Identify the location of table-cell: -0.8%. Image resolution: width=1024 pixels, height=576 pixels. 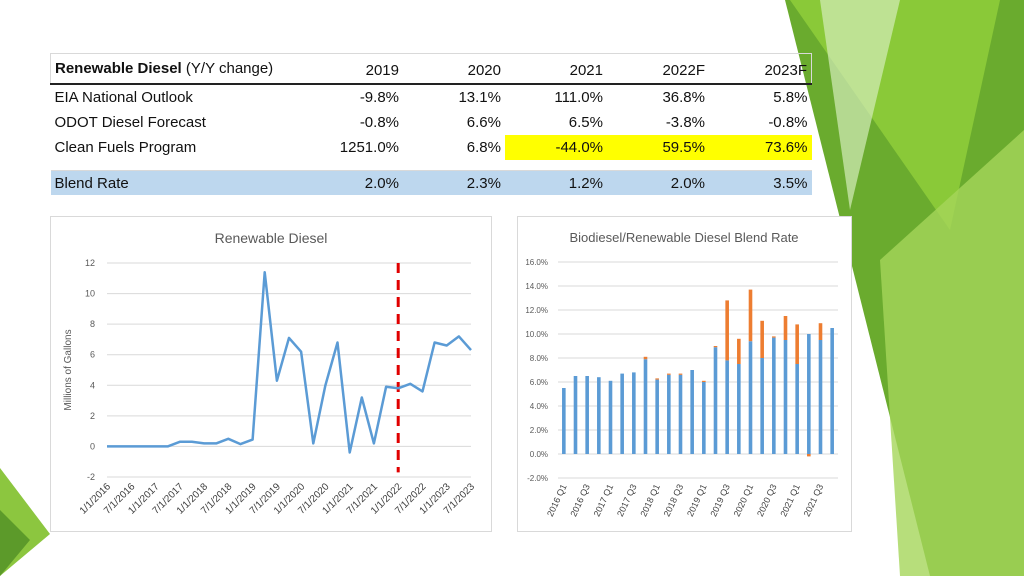
(788, 122).